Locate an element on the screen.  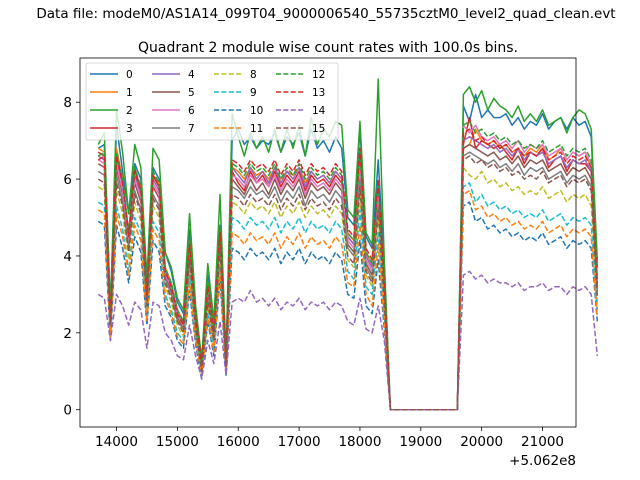
legend-label-6: 6 is located at coordinates (191, 111).